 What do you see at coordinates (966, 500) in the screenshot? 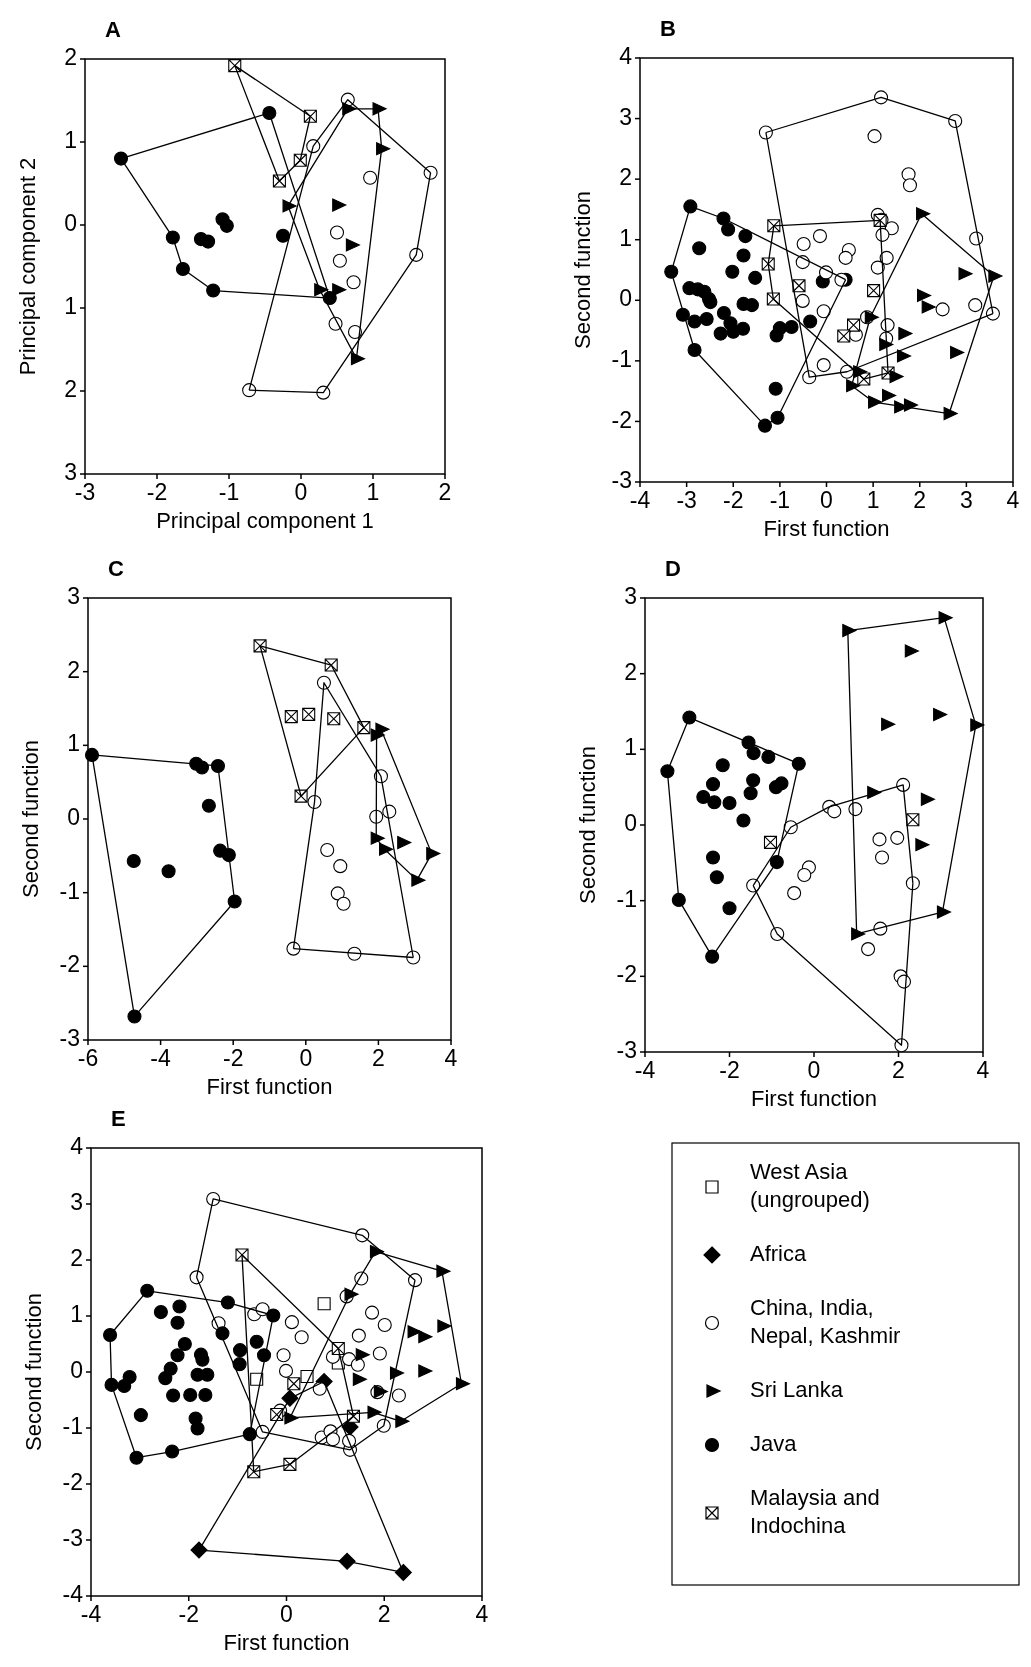
I see `x-tick-label: 3` at bounding box center [966, 500].